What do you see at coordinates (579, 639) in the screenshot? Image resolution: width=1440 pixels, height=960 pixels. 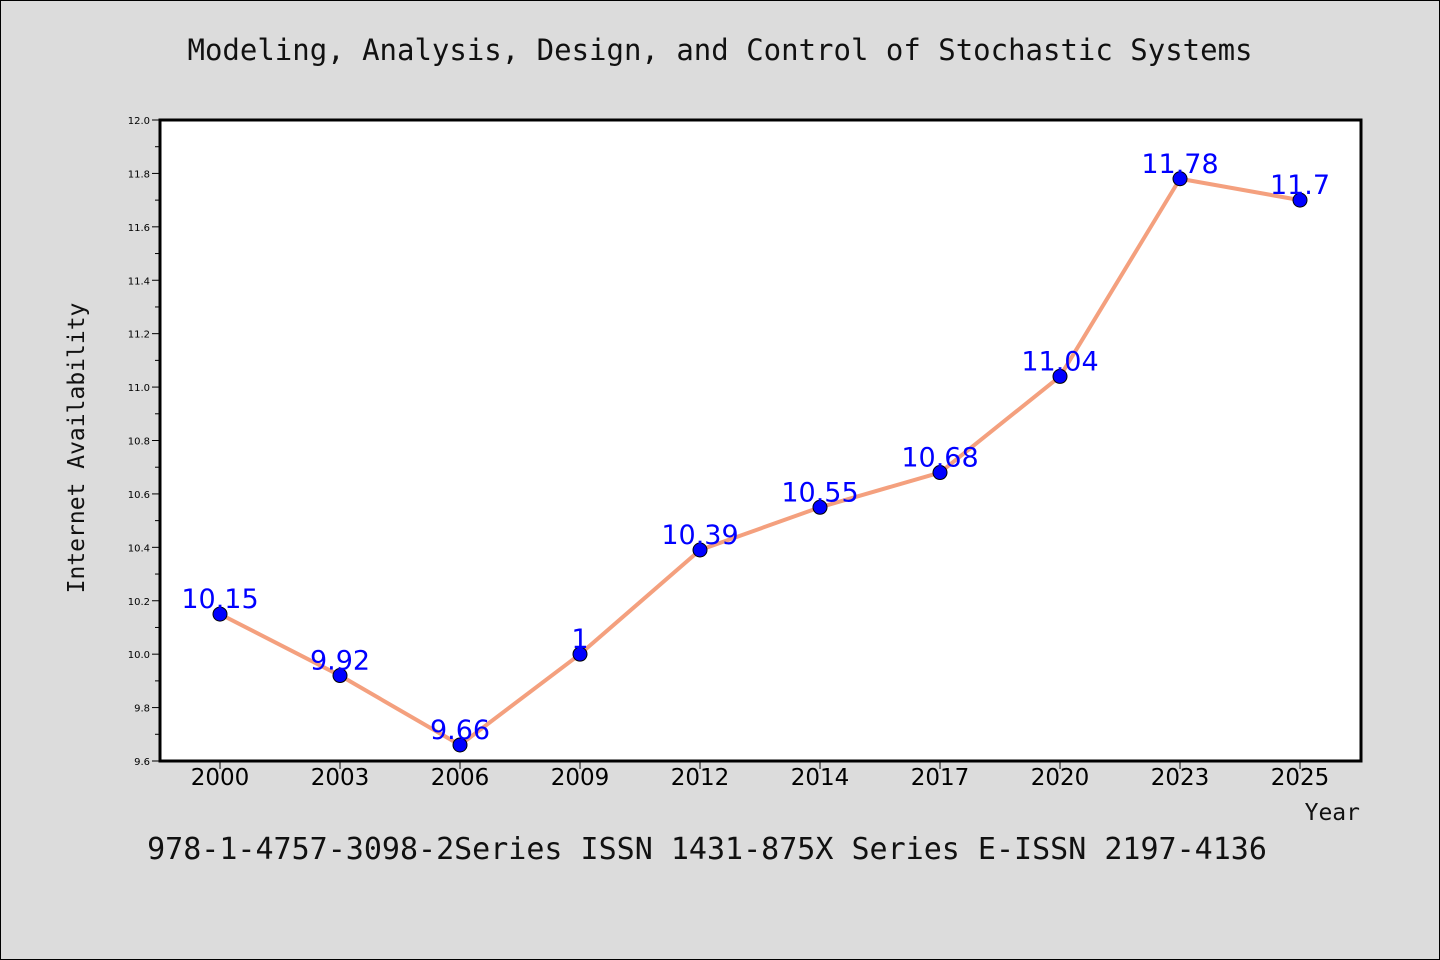 I see `data-label: 1` at bounding box center [579, 639].